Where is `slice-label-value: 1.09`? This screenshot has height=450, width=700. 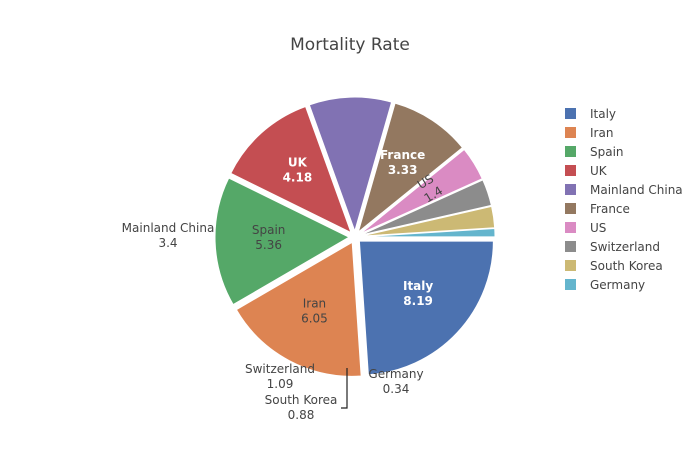 slice-label-value: 1.09 is located at coordinates (280, 384).